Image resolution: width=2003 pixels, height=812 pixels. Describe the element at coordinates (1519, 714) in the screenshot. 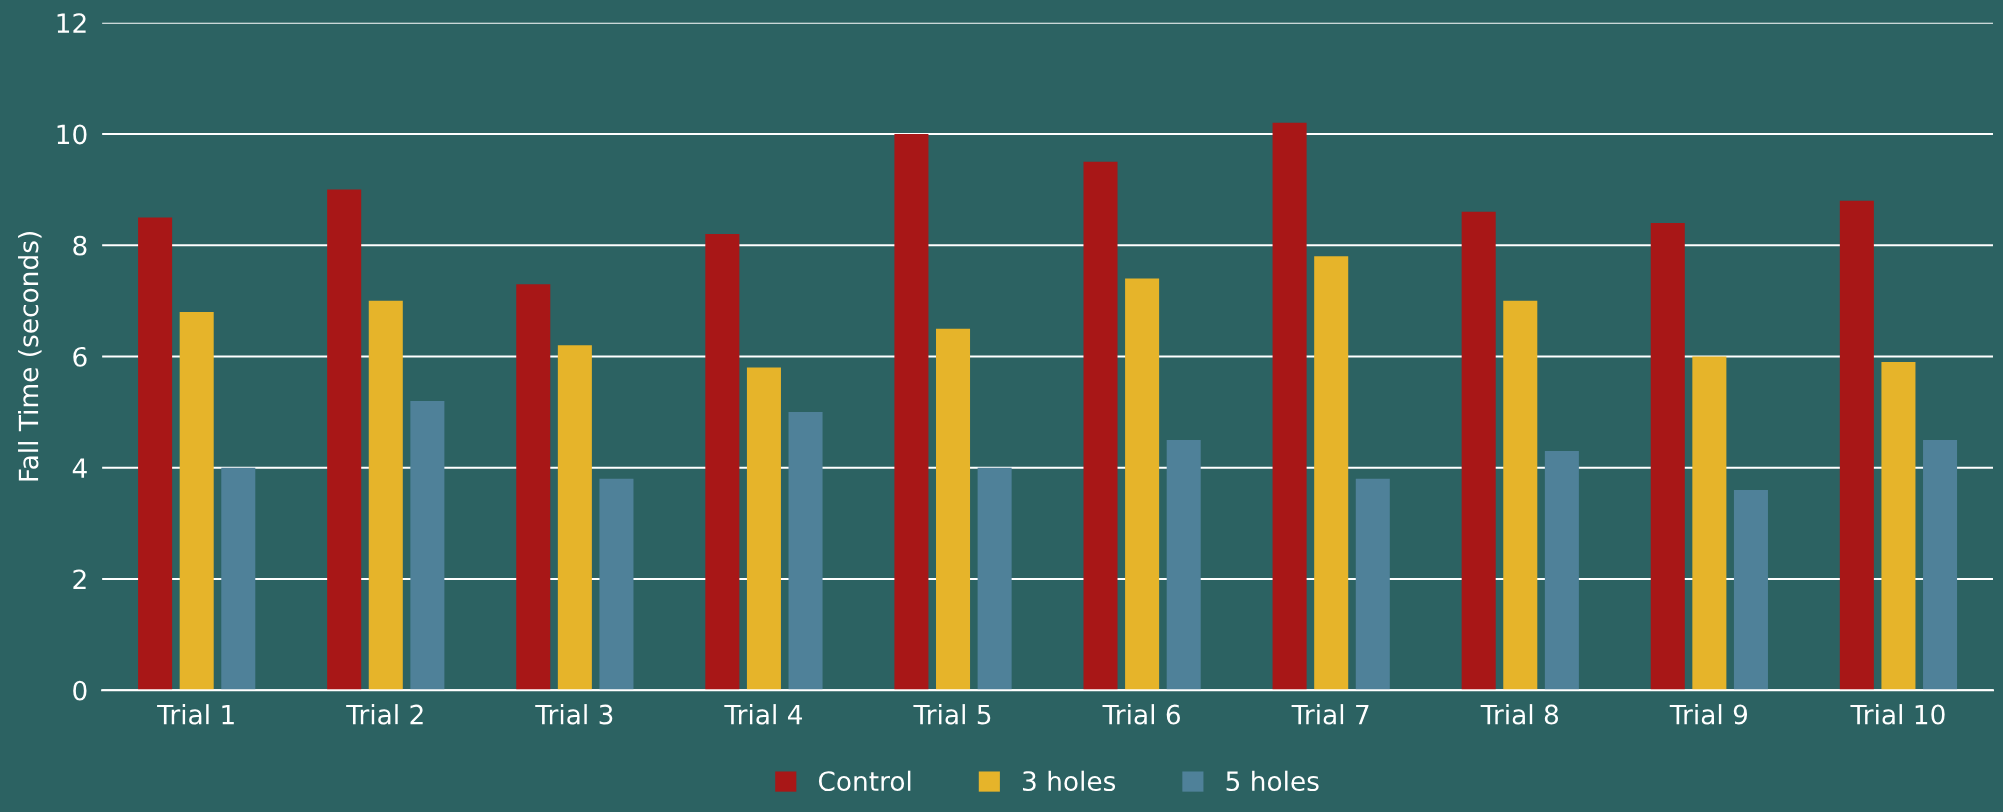

I see `x-tick-label: Trial 8` at that location.